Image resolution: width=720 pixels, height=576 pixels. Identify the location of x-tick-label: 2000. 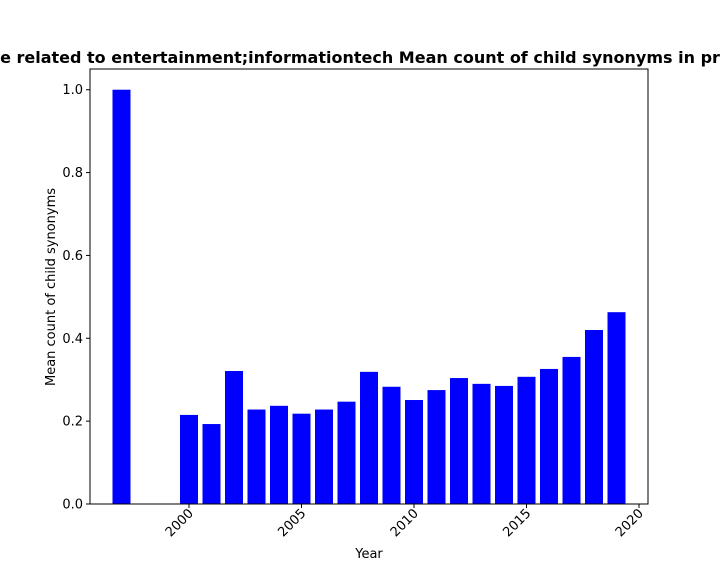
(180, 523).